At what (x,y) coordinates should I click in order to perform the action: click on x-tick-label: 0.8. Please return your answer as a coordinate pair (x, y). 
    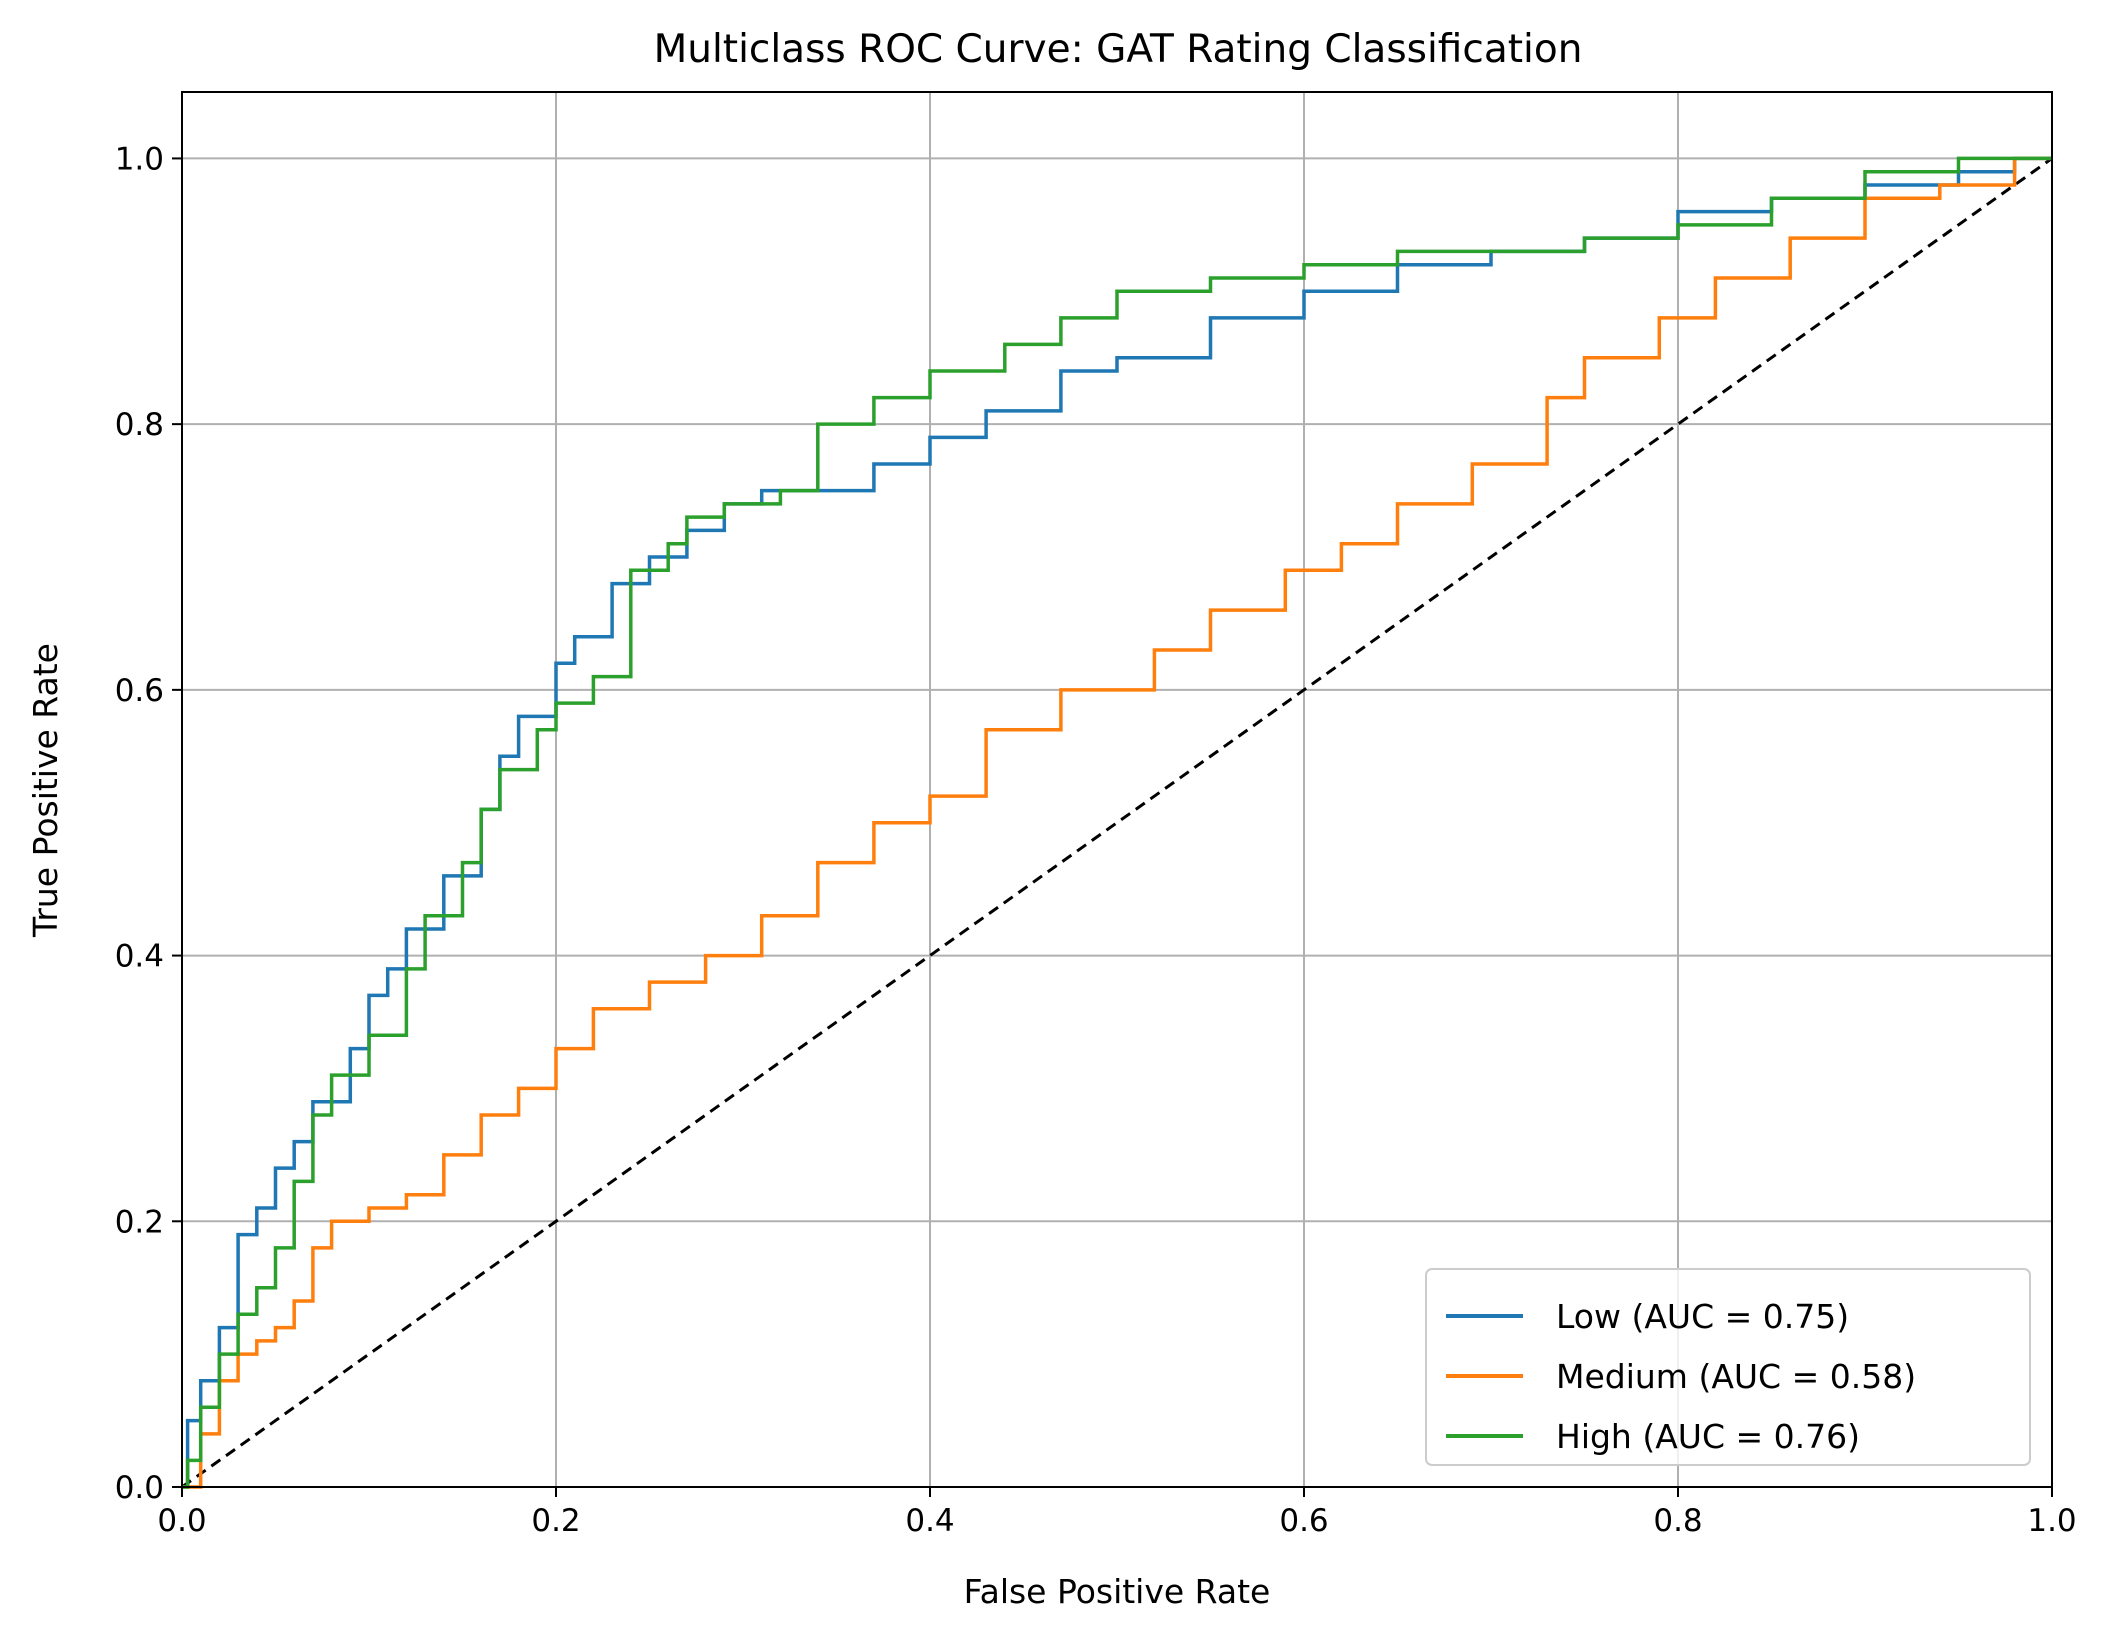
    Looking at the image, I should click on (1677, 1521).